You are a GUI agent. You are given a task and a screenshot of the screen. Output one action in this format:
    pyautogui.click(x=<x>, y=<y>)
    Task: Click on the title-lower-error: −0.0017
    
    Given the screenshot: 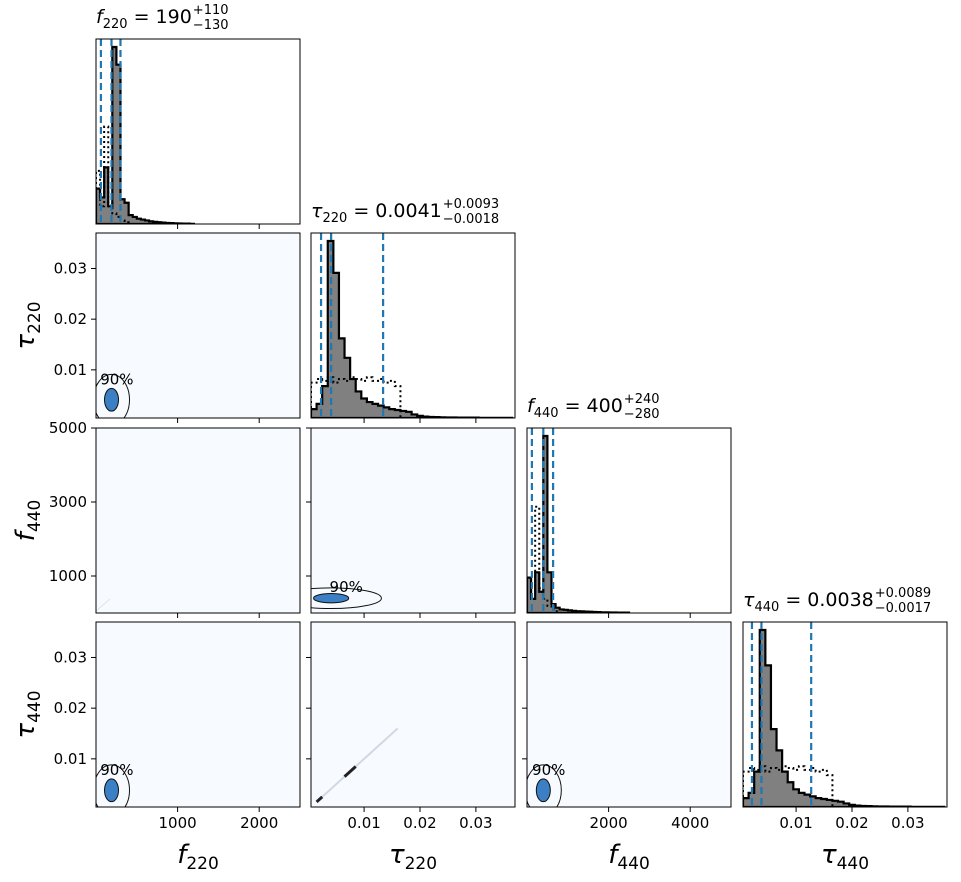 What is the action you would take?
    pyautogui.click(x=903, y=608)
    